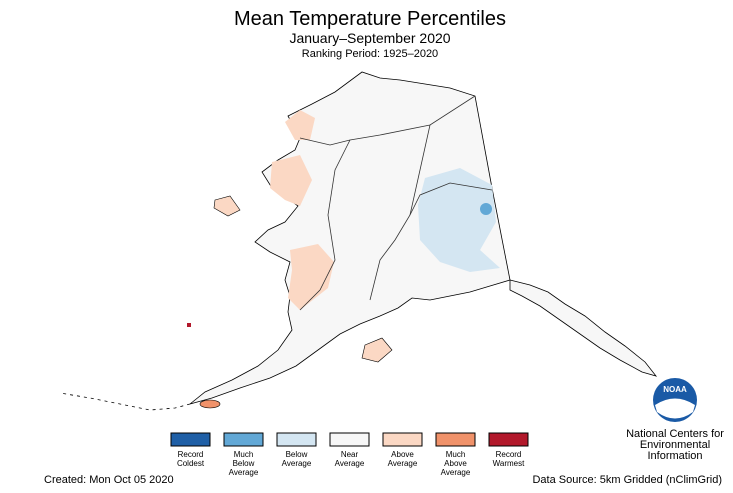  I want to click on subtitle: January–September 2020, so click(369, 38).